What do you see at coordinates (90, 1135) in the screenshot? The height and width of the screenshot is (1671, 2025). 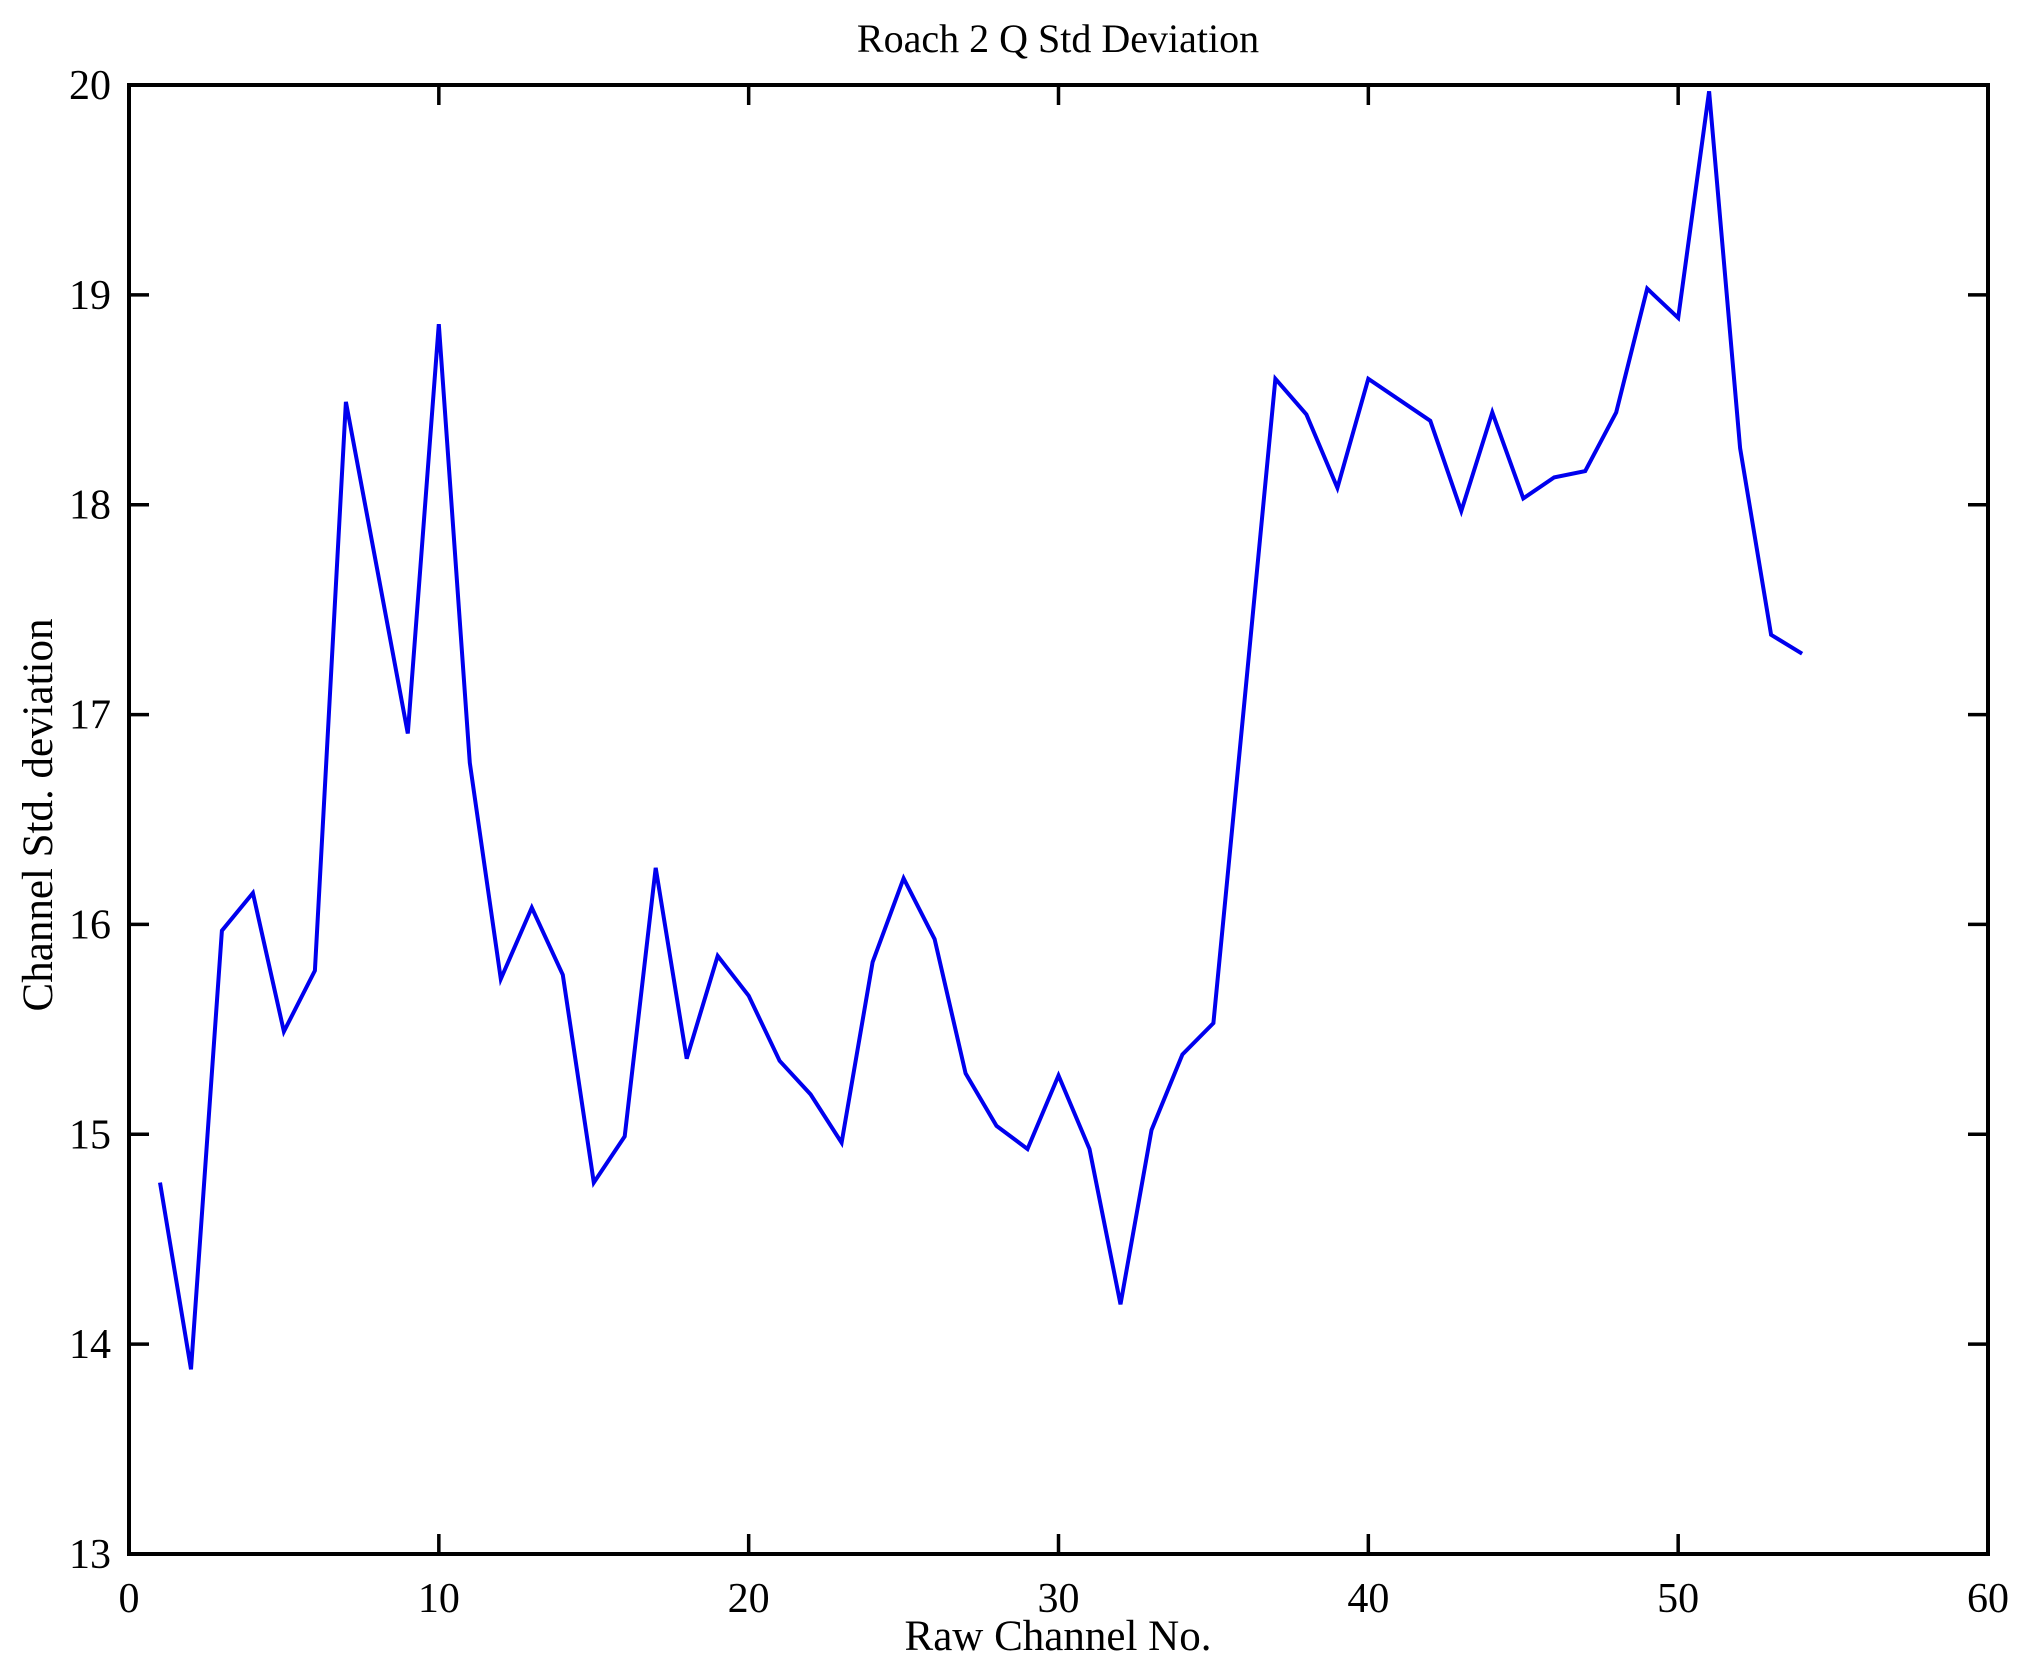 I see `y-tick-label: 15` at bounding box center [90, 1135].